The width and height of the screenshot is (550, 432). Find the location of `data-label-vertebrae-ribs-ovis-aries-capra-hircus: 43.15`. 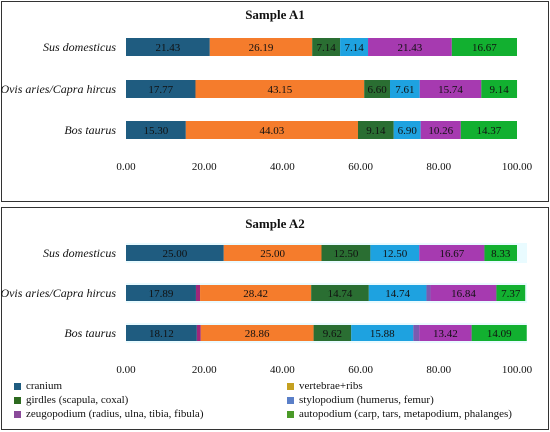

data-label-vertebrae-ribs-ovis-aries-capra-hircus: 43.15 is located at coordinates (279, 90).